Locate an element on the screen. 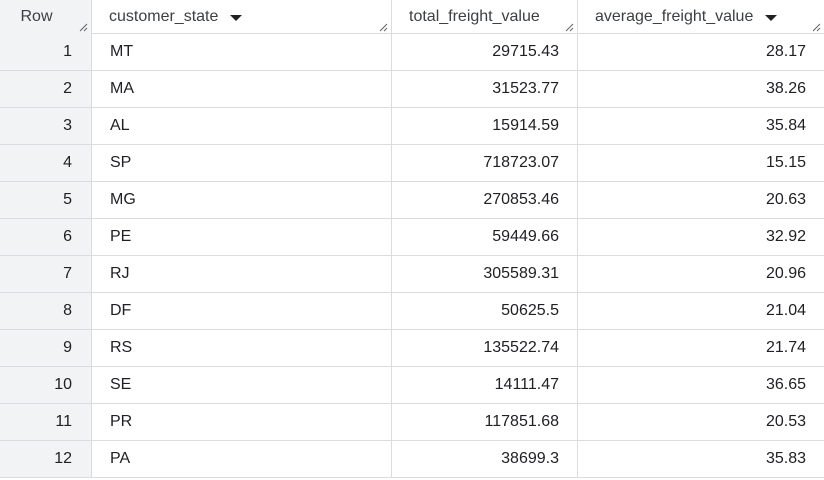  column-header-label: customer_state is located at coordinates (164, 16).